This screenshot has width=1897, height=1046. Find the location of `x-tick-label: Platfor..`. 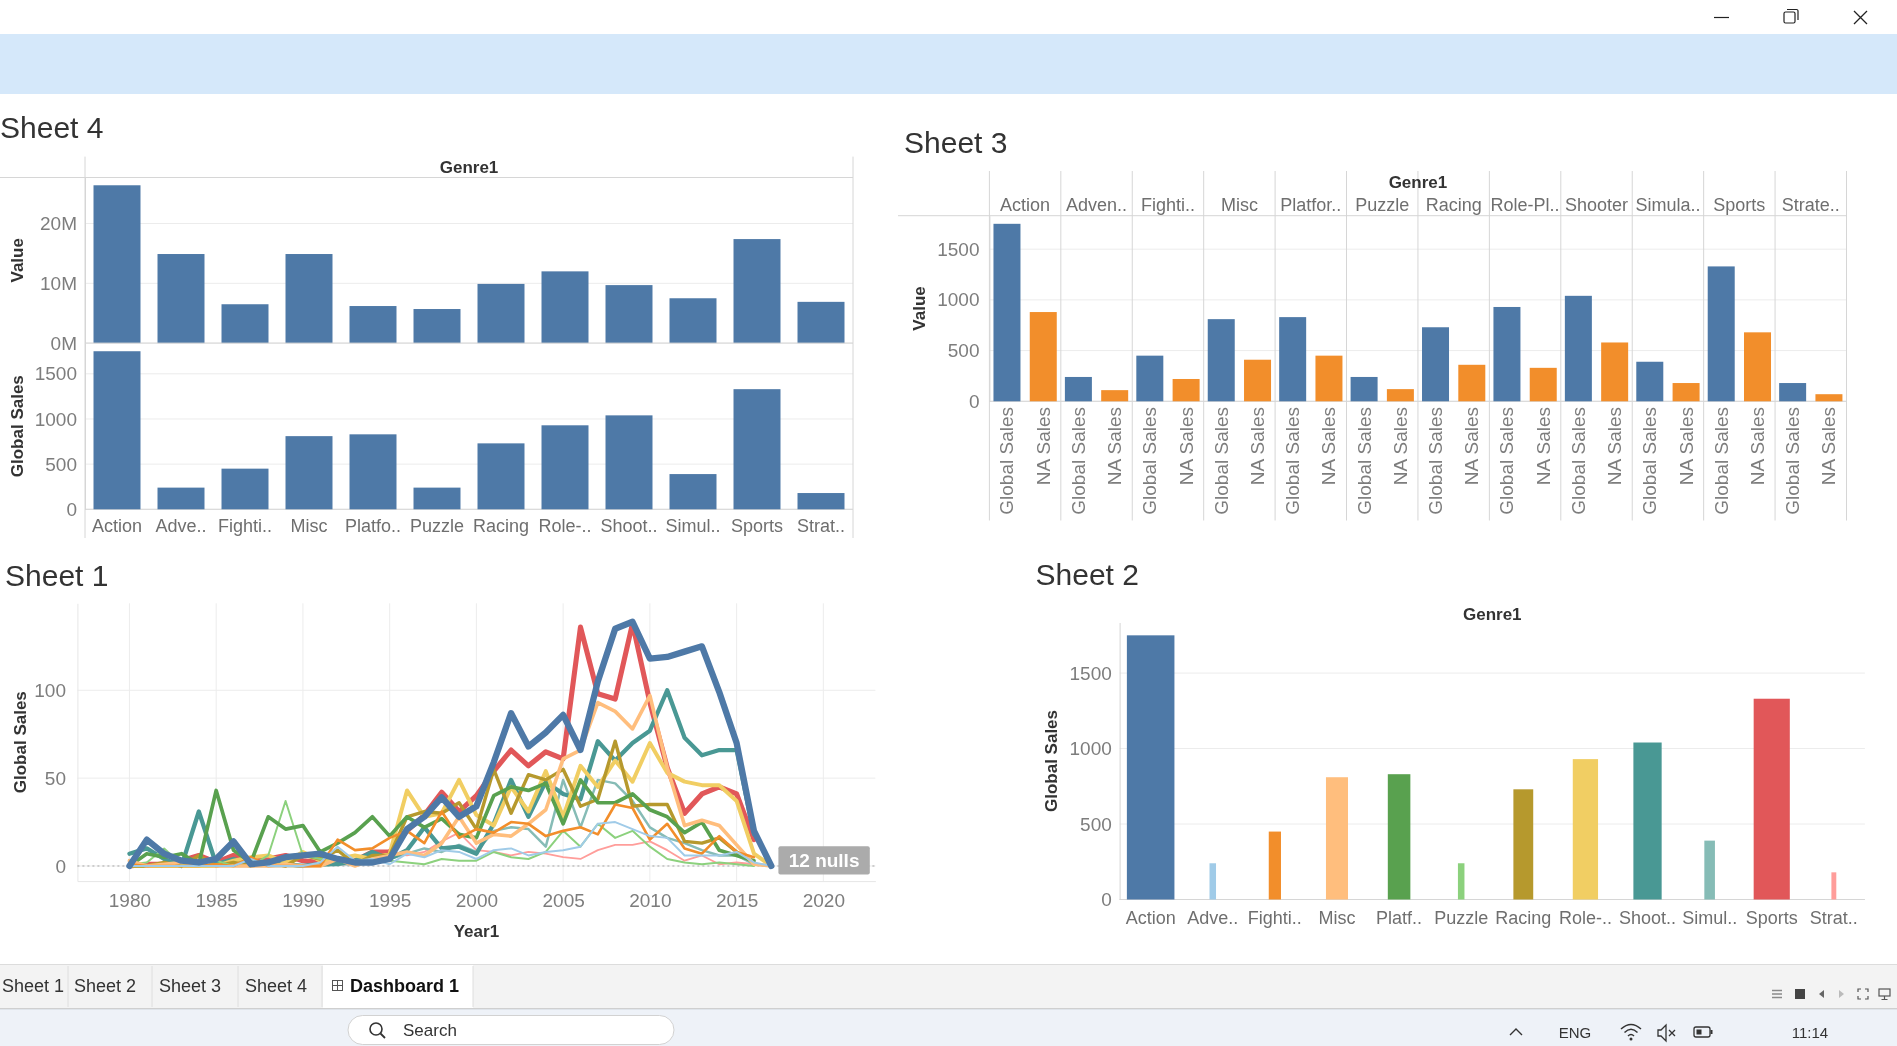

x-tick-label: Platfor.. is located at coordinates (1311, 204).